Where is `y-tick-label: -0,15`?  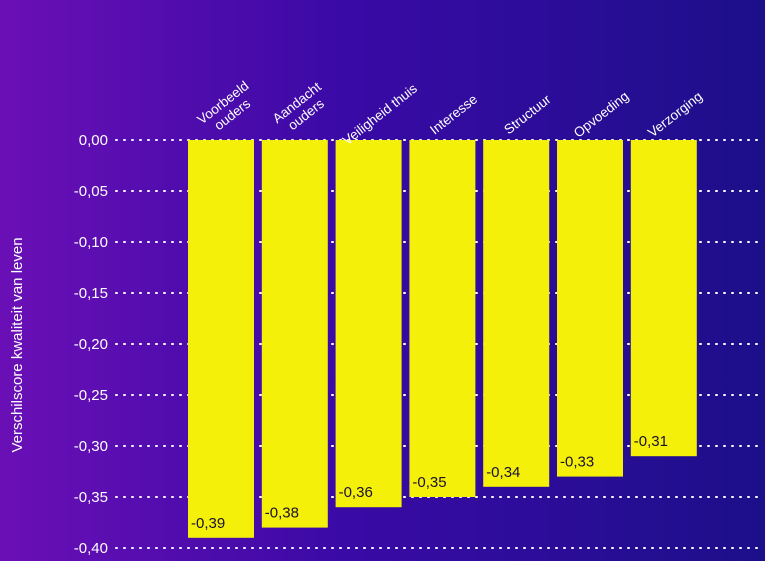
y-tick-label: -0,15 is located at coordinates (91, 293).